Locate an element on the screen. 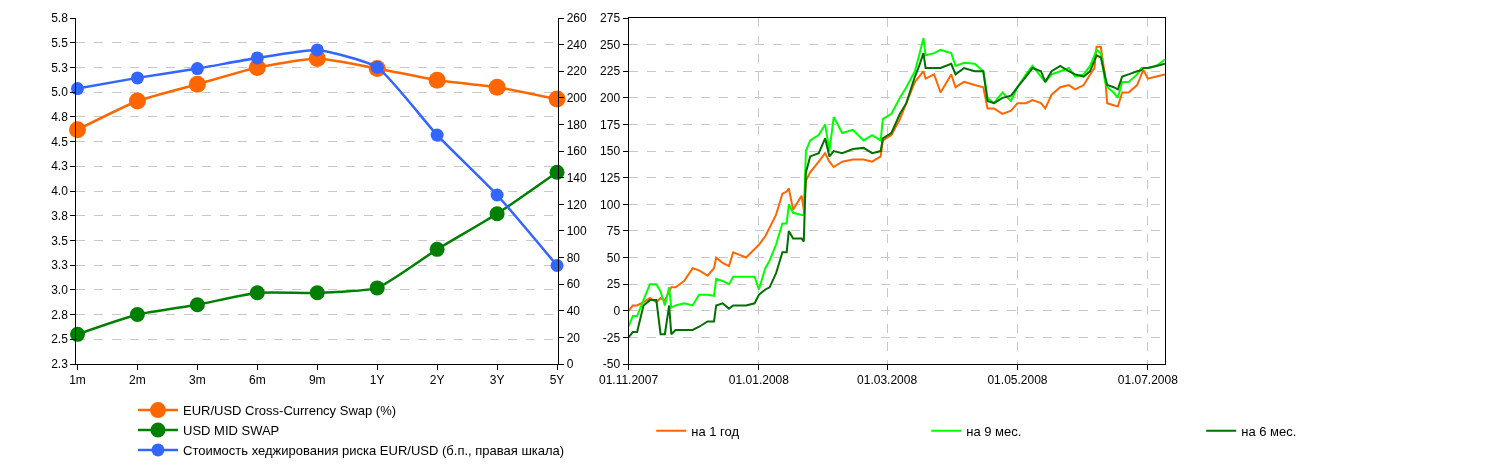 This screenshot has width=1486, height=475. y-tick-label: 100 is located at coordinates (610, 204).